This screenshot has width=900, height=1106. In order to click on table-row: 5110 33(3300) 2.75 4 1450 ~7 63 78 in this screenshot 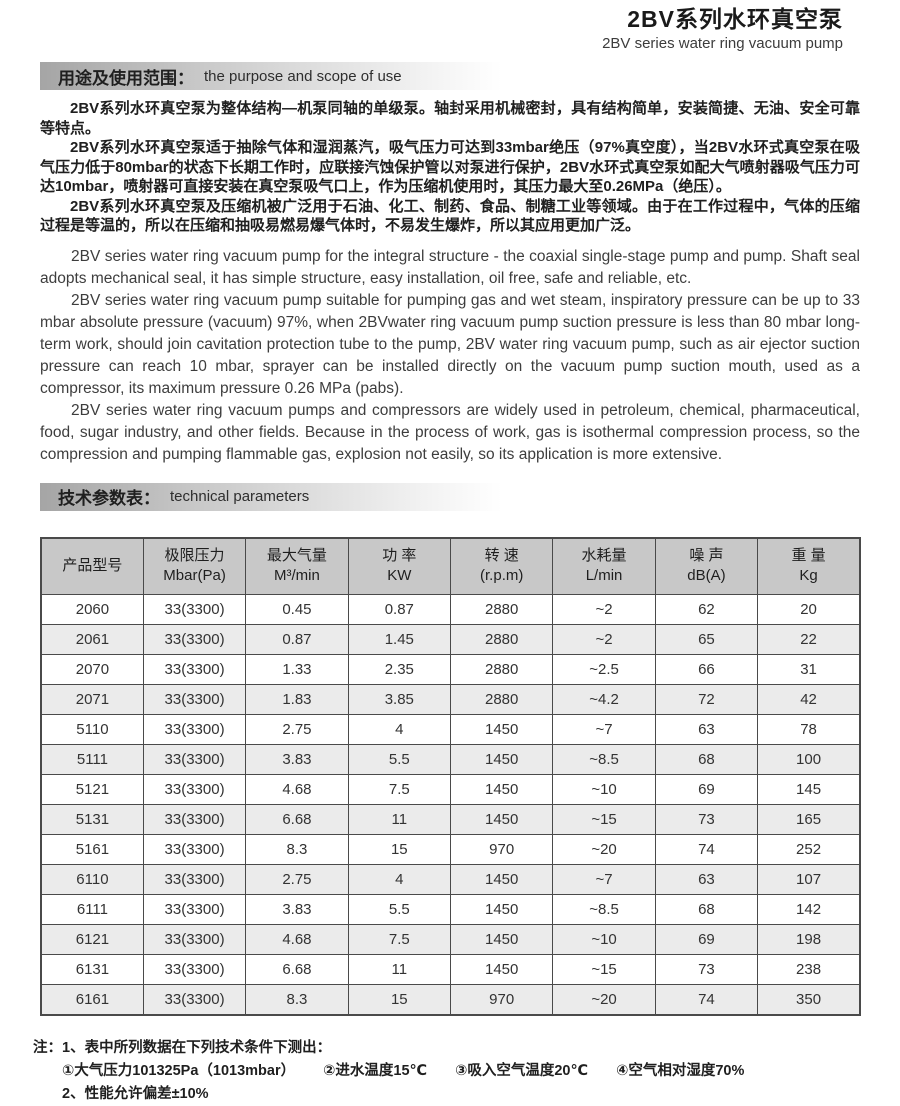, I will do `click(450, 729)`.